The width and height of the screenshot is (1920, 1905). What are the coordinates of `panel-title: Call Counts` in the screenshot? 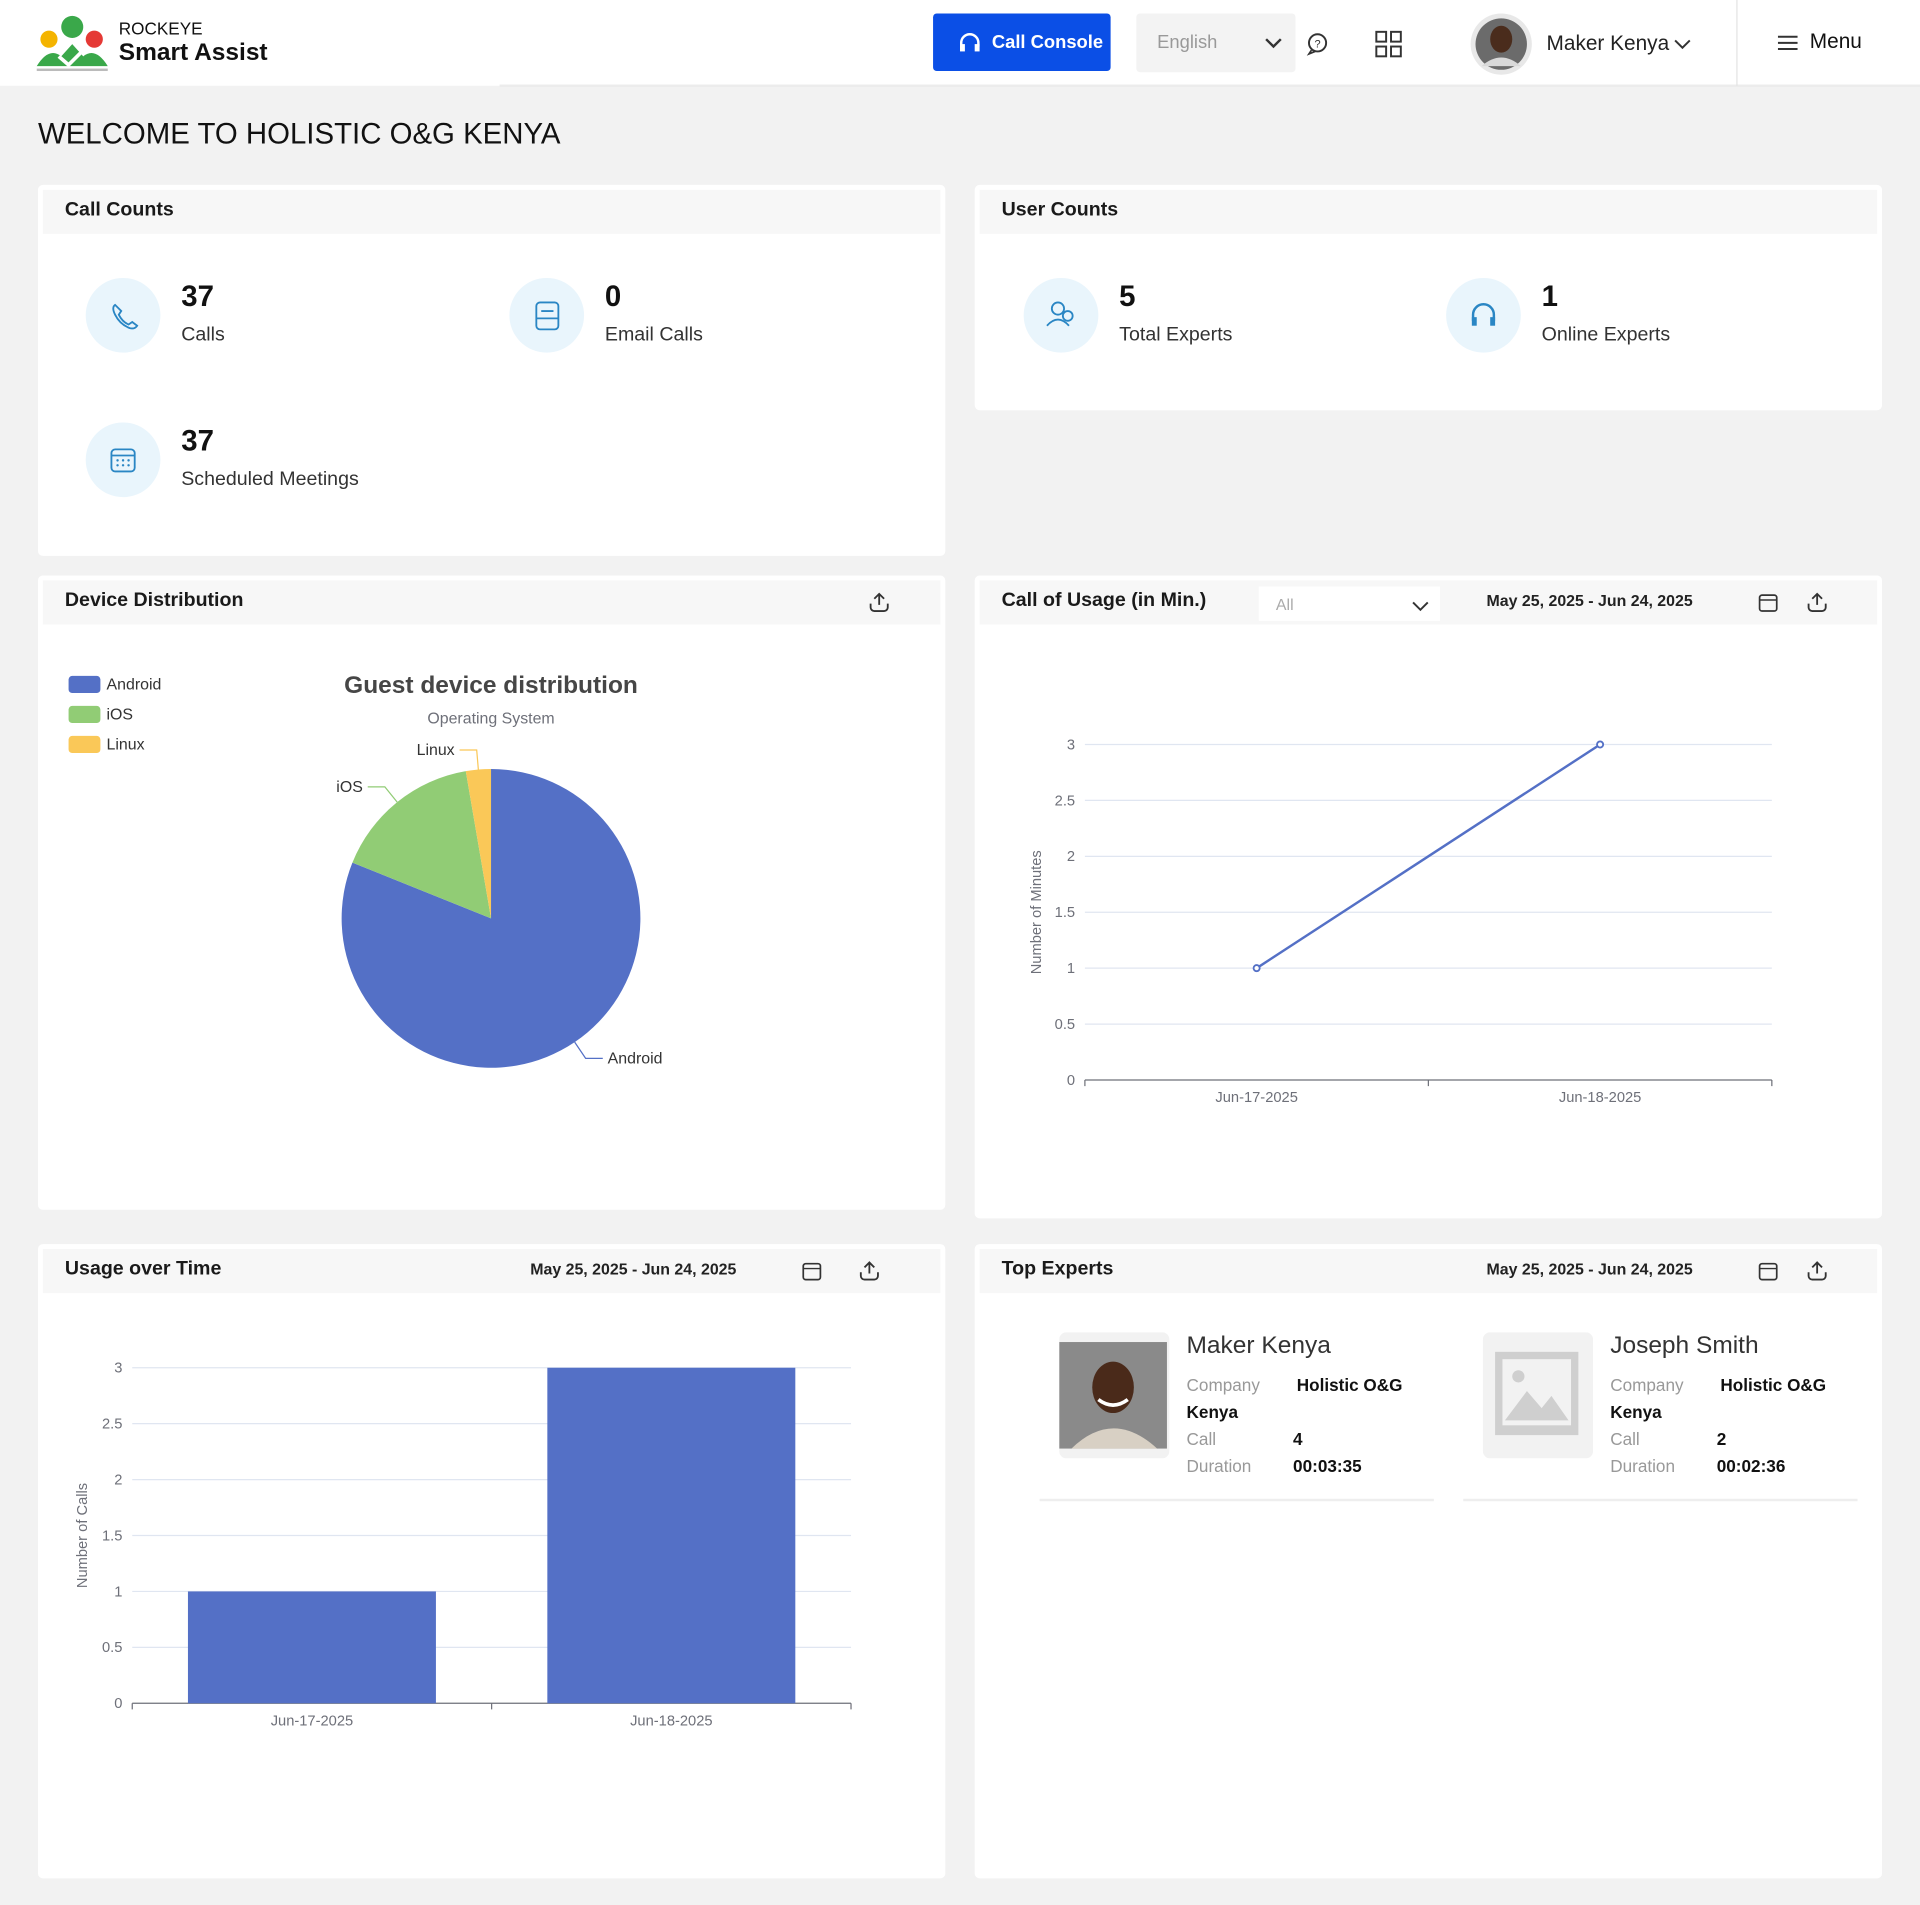 It's located at (119, 210).